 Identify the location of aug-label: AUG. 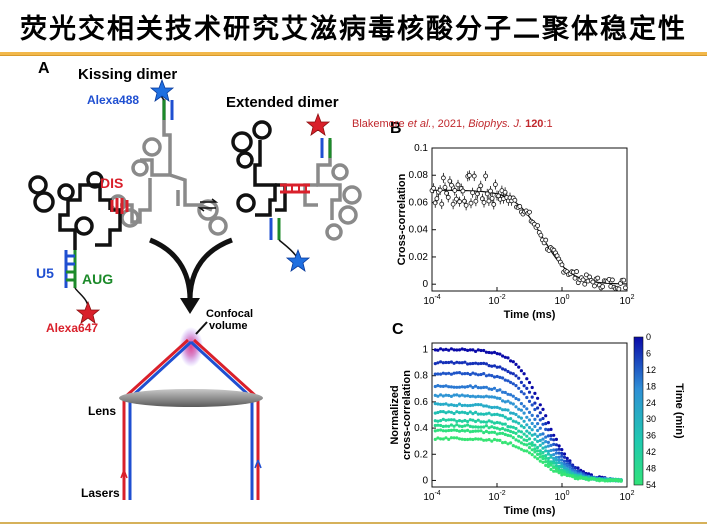
(97, 279).